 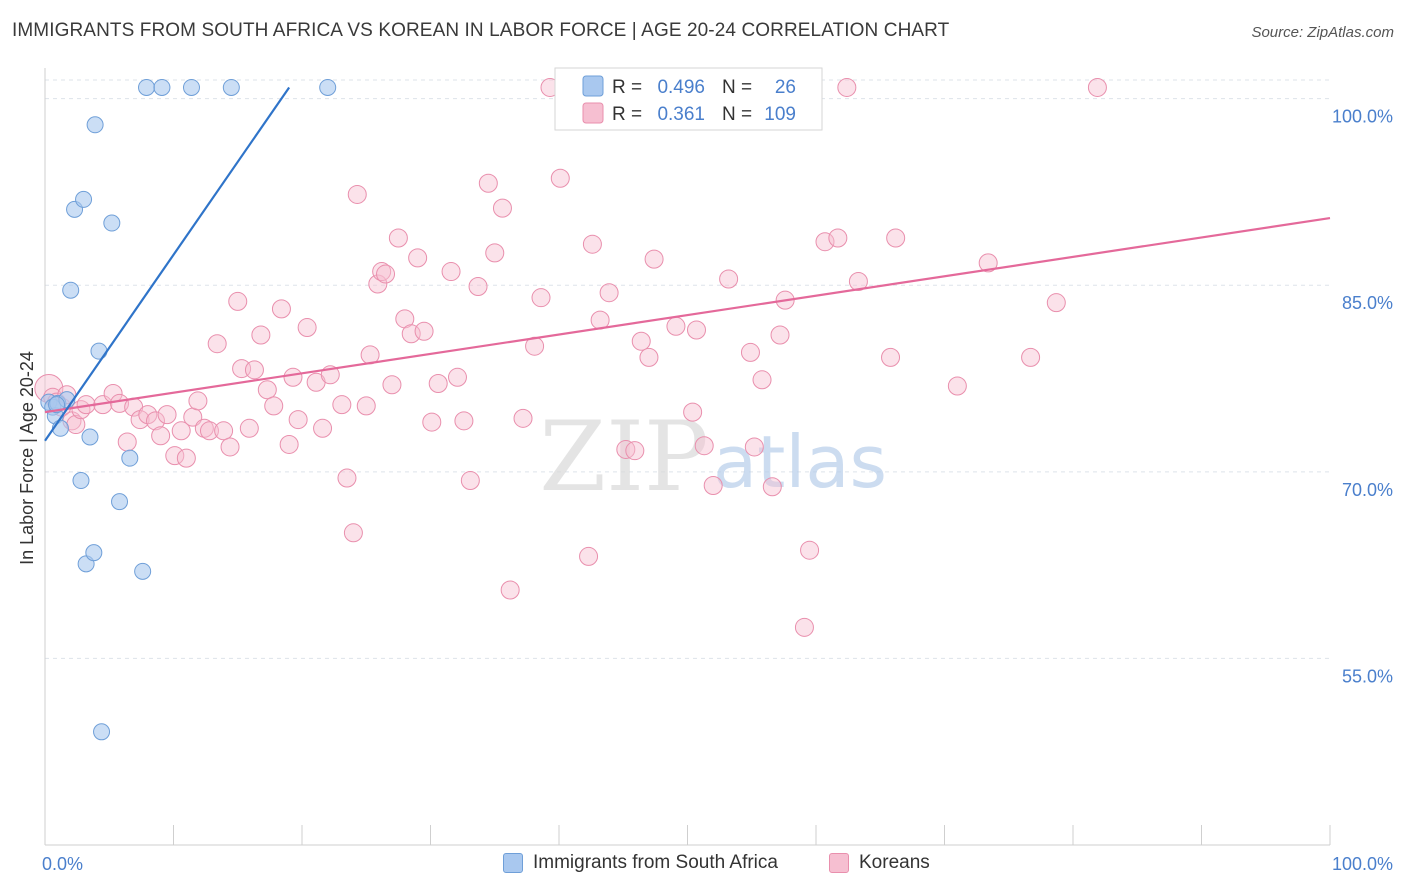 I want to click on legend-item-koreans: Koreans, so click(x=879, y=863).